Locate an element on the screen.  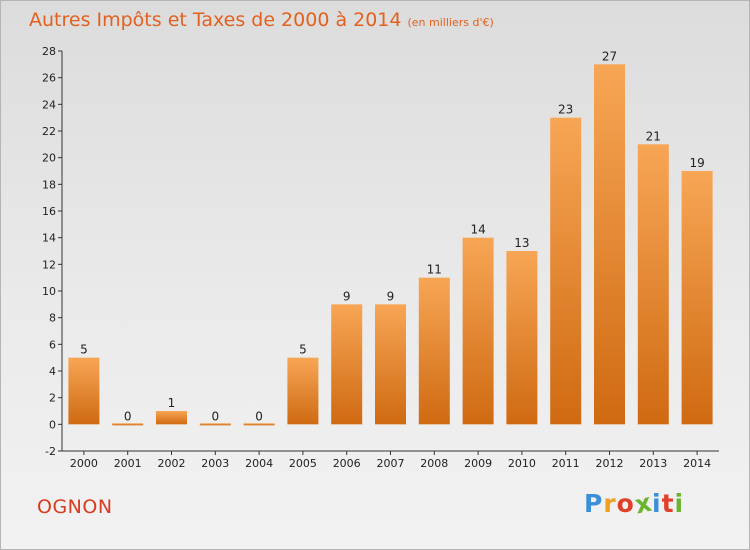
y-tick-label: 20 is located at coordinates (49, 158).